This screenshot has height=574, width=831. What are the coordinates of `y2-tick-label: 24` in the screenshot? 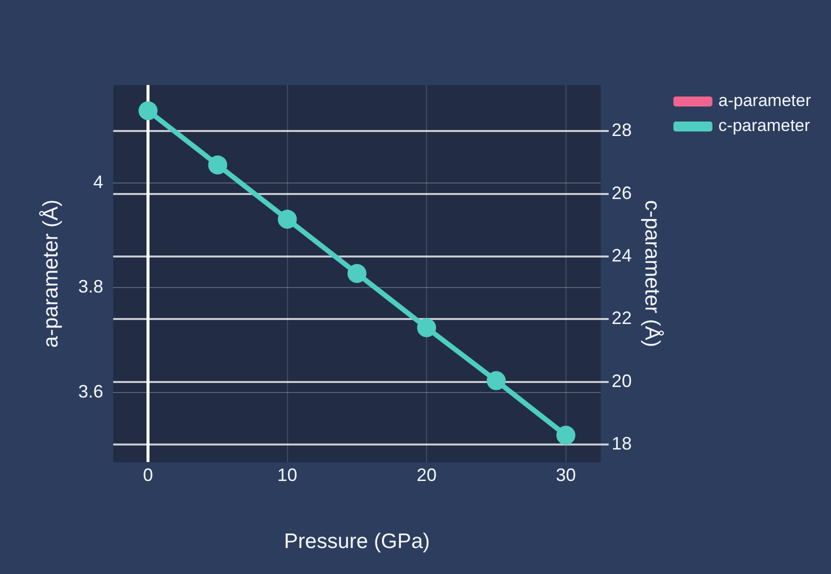 It's located at (622, 255).